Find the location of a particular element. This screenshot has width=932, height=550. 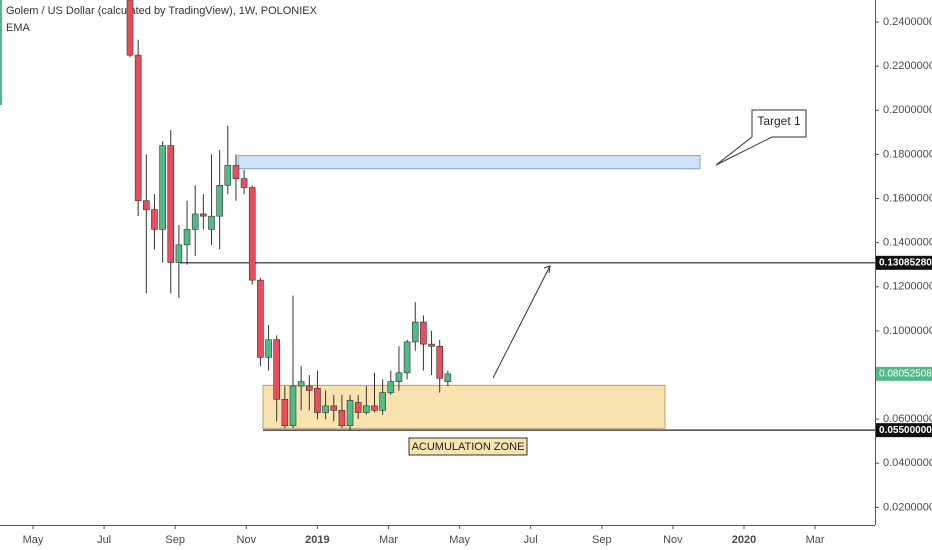

accumulation-zone is located at coordinates (464, 406).